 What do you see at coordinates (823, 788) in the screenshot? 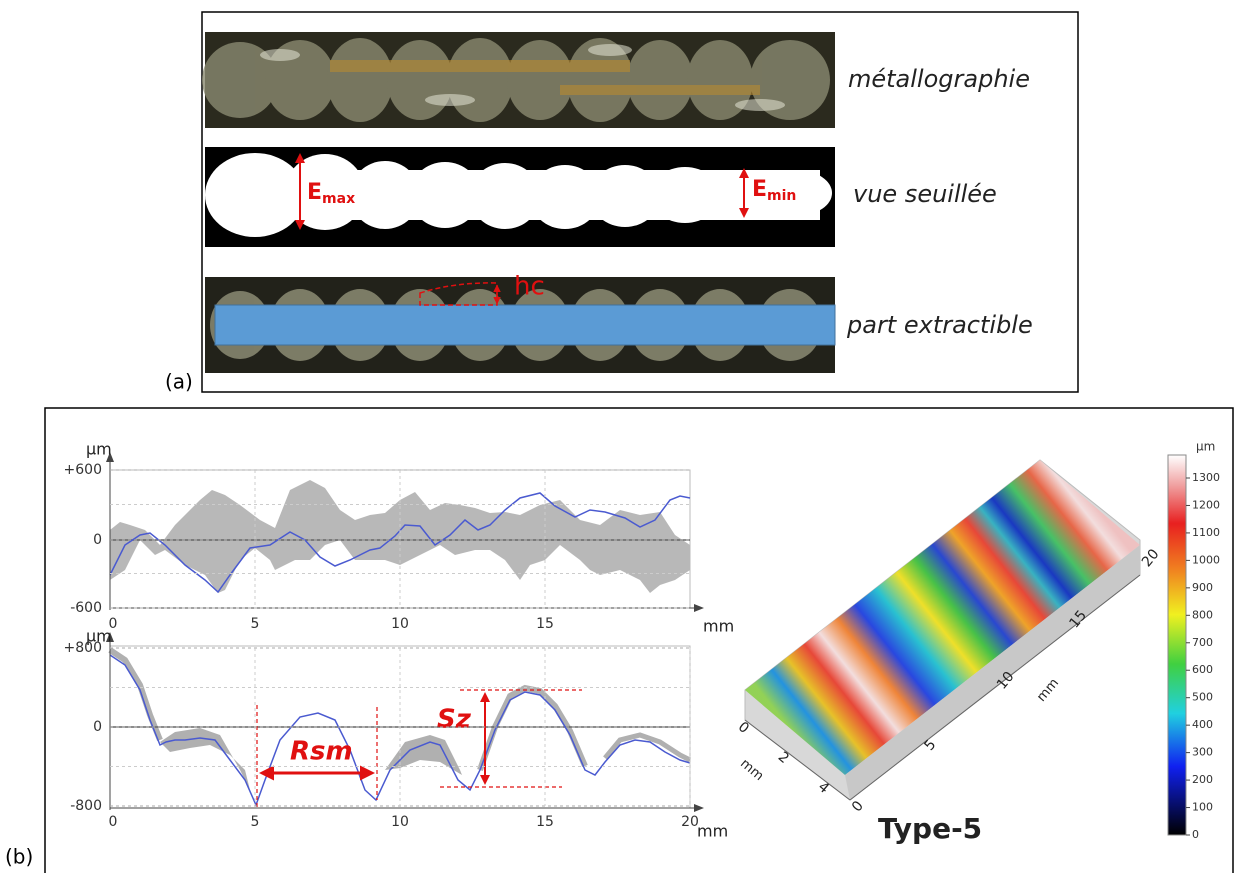
I see `axis-tick-label: 4` at bounding box center [823, 788].